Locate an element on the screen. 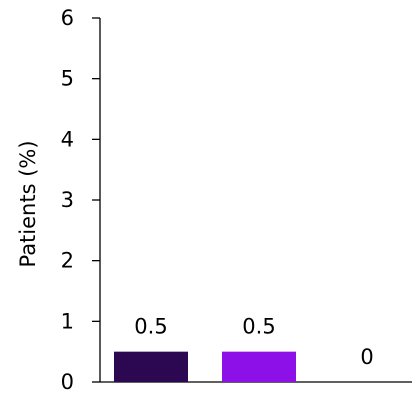  y-ticks: 0 1 2 3 4 5 6 is located at coordinates (80, 200).